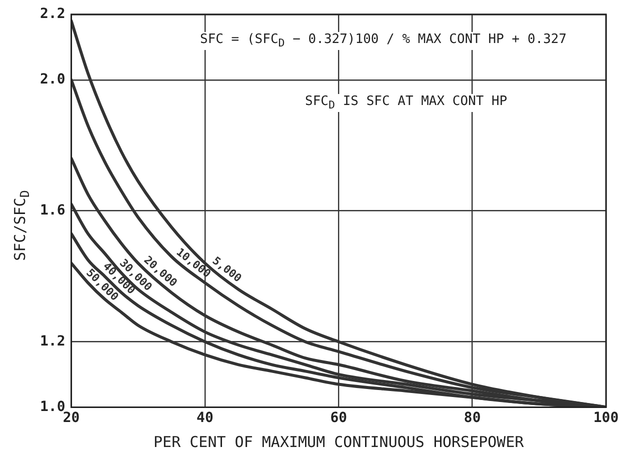 The image size is (626, 460). Describe the element at coordinates (71, 418) in the screenshot. I see `x-tick-label: 20` at that location.